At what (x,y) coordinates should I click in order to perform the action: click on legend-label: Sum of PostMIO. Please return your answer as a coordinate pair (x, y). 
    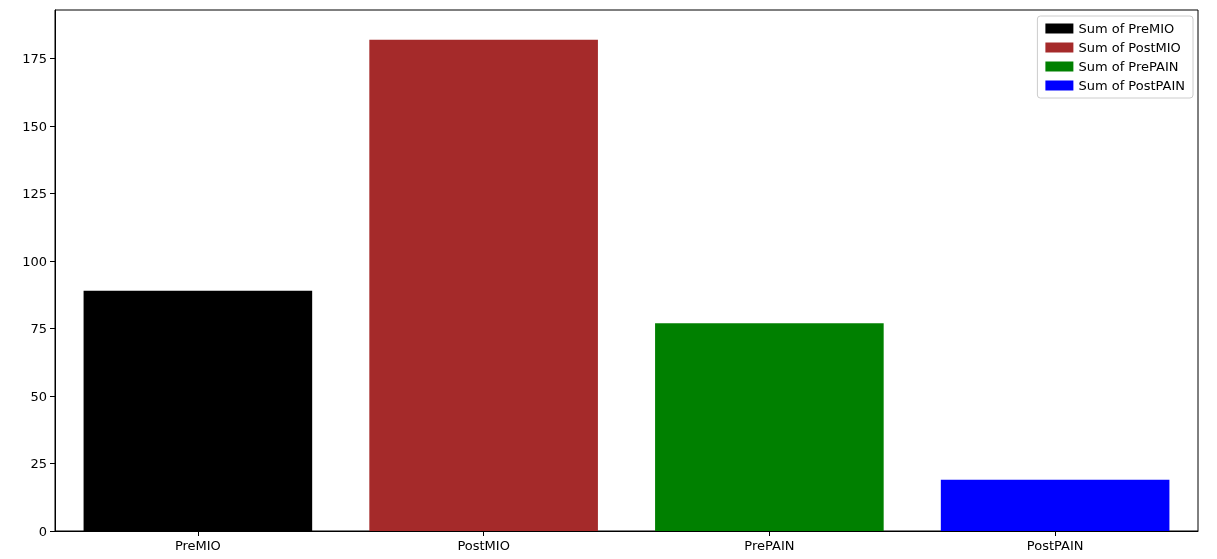
    Looking at the image, I should click on (1129, 47).